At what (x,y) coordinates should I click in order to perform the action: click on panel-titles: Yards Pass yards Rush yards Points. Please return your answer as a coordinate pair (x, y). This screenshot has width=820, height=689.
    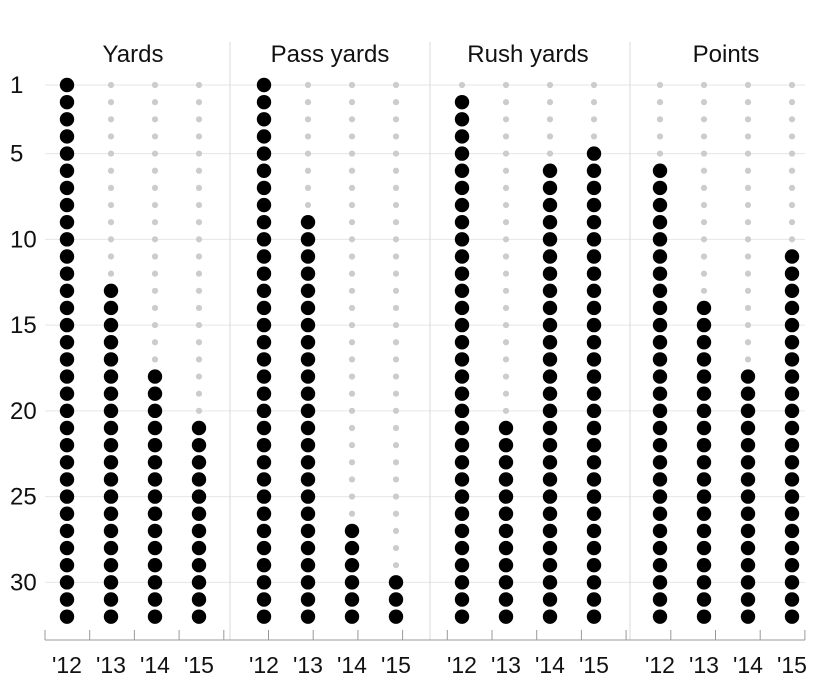
    Looking at the image, I should click on (431, 54).